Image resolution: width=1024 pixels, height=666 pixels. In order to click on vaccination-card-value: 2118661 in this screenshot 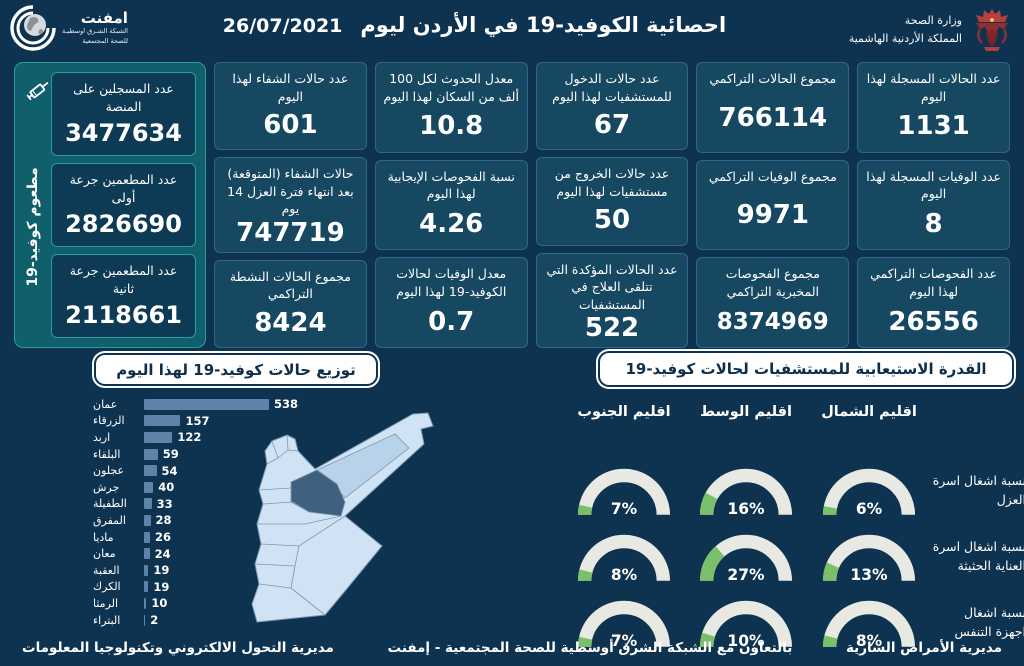, I will do `click(123, 315)`.